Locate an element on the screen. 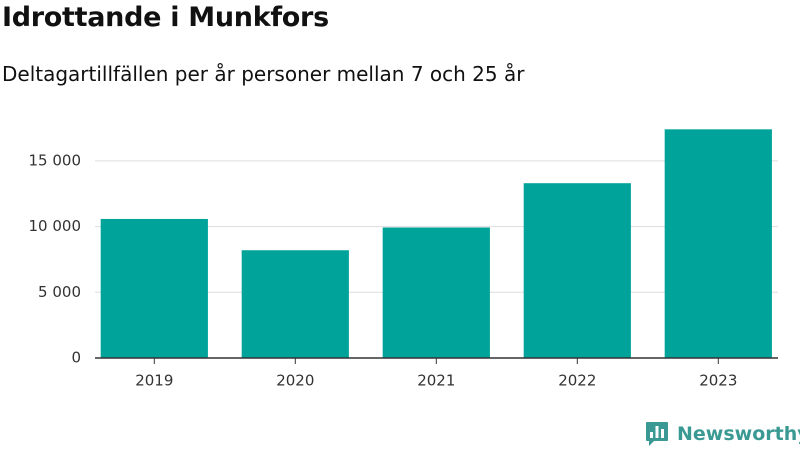 The width and height of the screenshot is (800, 450). y-tick-label: 10 000 is located at coordinates (55, 226).